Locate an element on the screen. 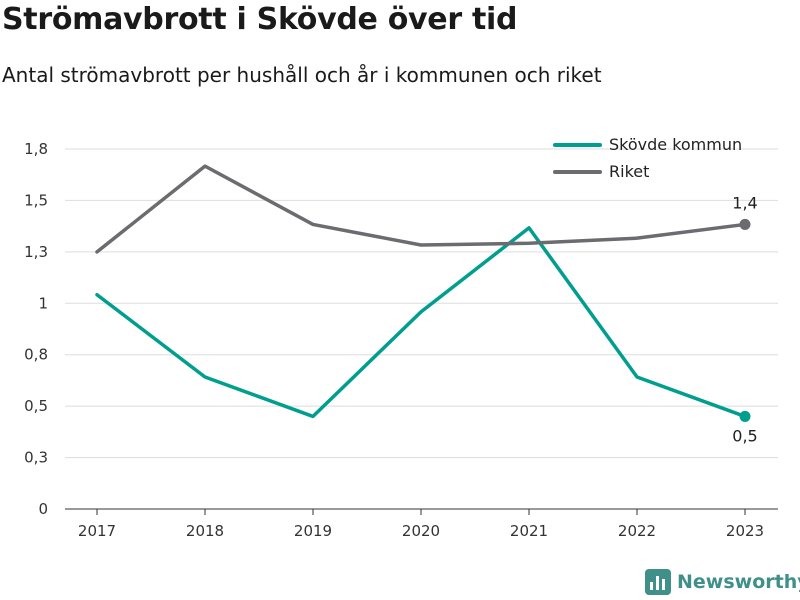 The image size is (800, 600). y-tick-label: 0,3 is located at coordinates (36, 458).